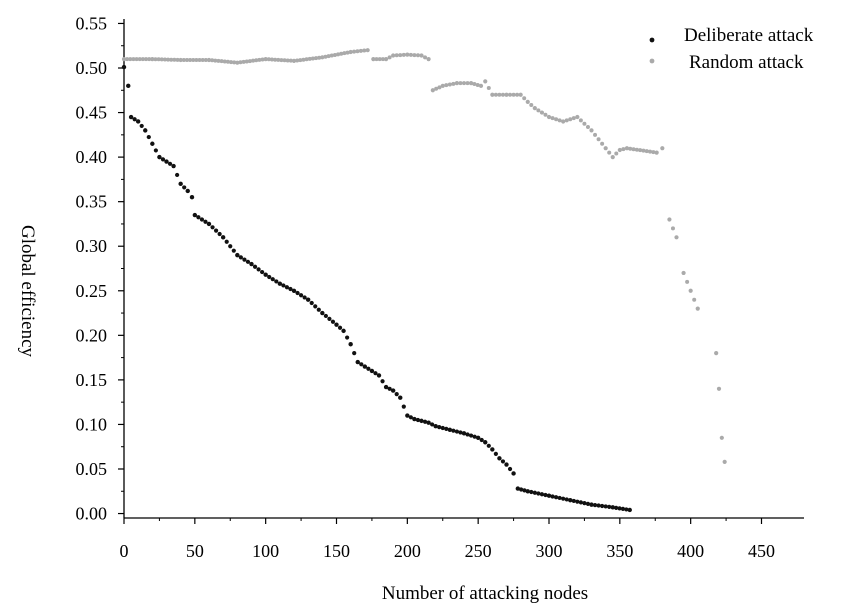 Image resolution: width=846 pixels, height=608 pixels. Describe the element at coordinates (92, 424) in the screenshot. I see `y-tick-label: 0.10` at that location.